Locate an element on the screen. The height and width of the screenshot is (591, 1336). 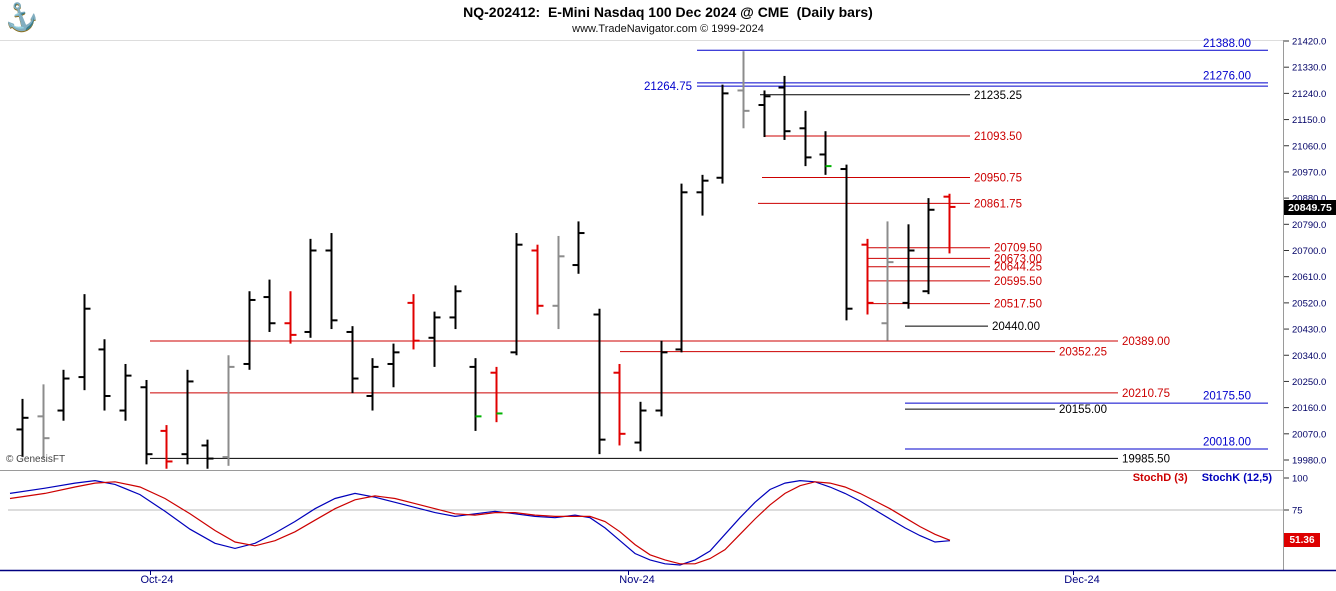
level-label: 20352.25 is located at coordinates (1083, 353).